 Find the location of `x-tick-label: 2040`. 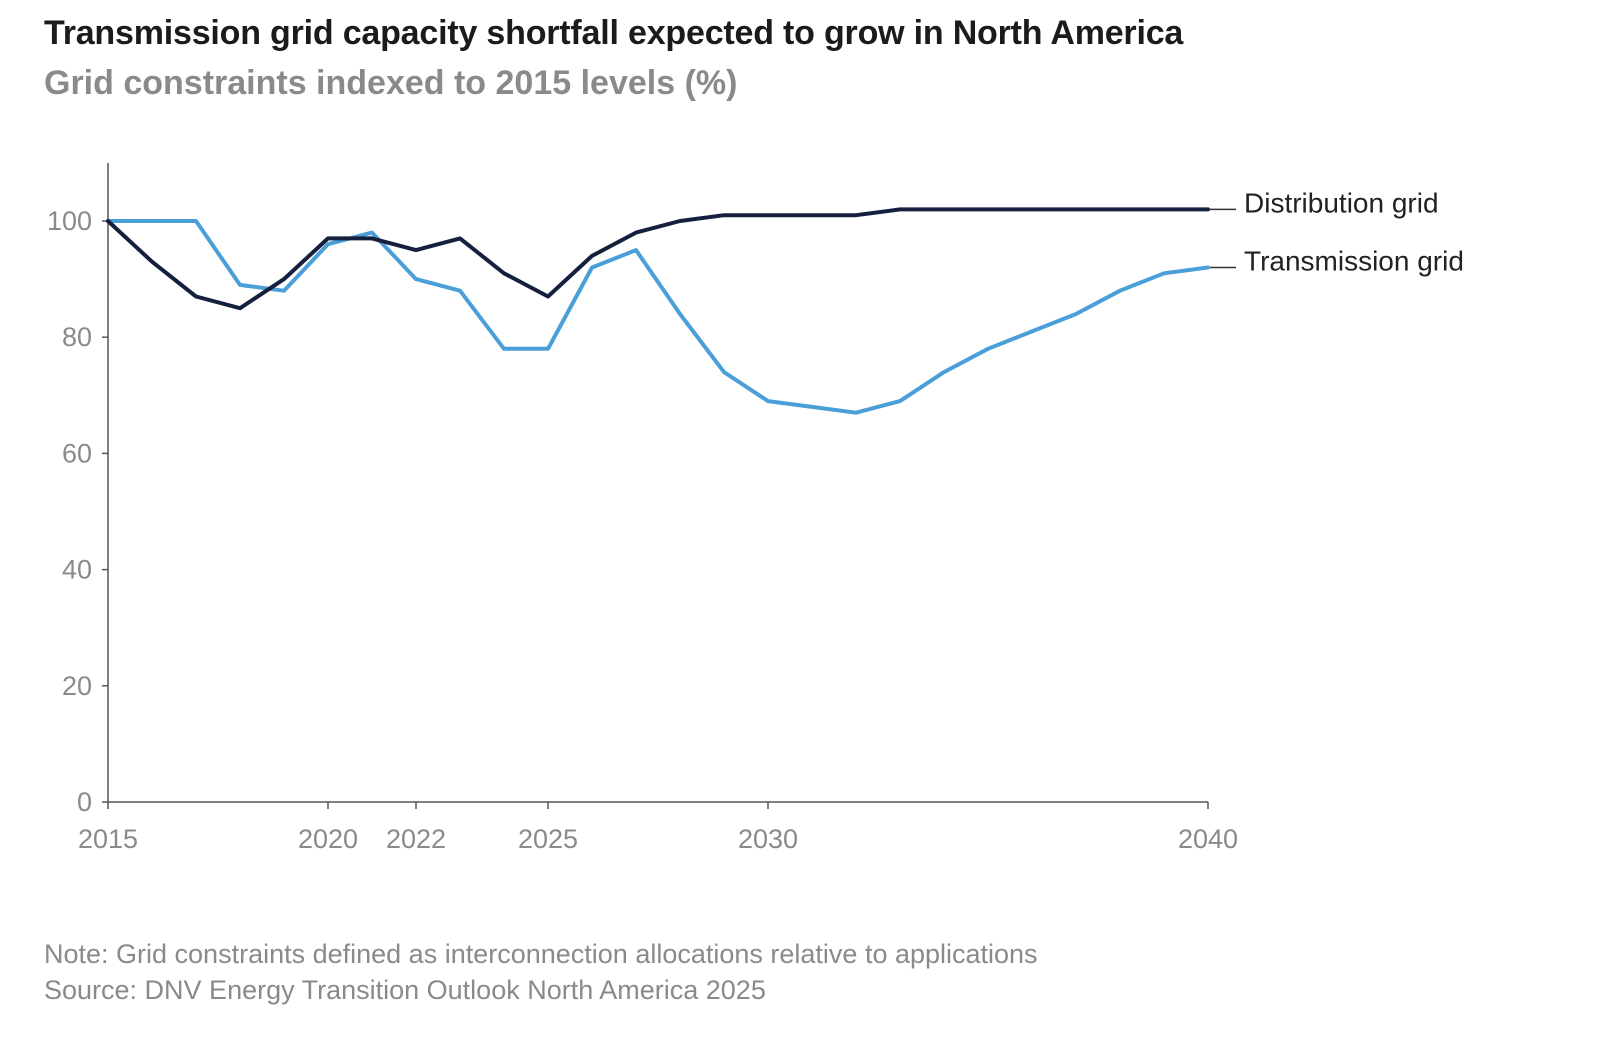

x-tick-label: 2040 is located at coordinates (1208, 839).